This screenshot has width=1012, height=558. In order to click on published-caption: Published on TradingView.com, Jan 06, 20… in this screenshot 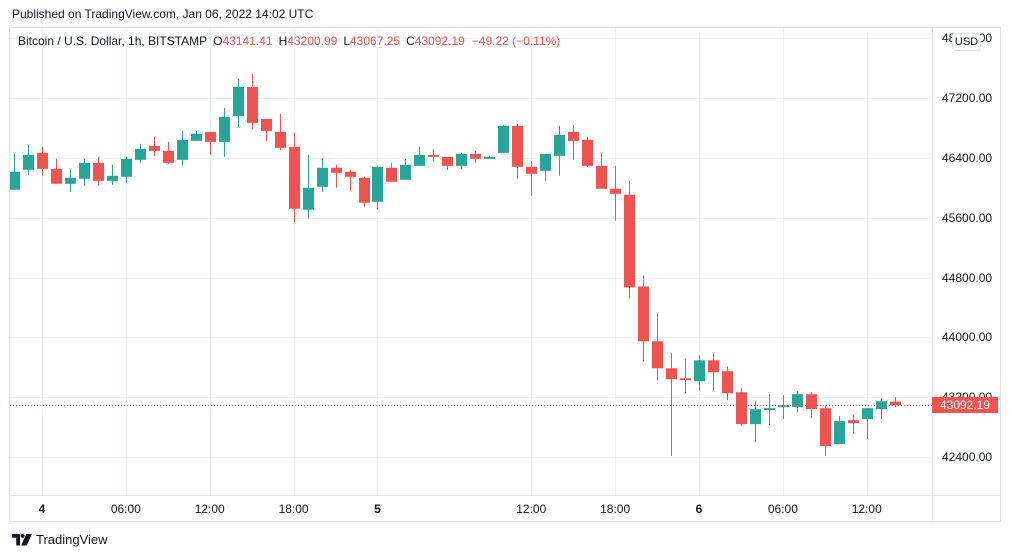, I will do `click(163, 14)`.